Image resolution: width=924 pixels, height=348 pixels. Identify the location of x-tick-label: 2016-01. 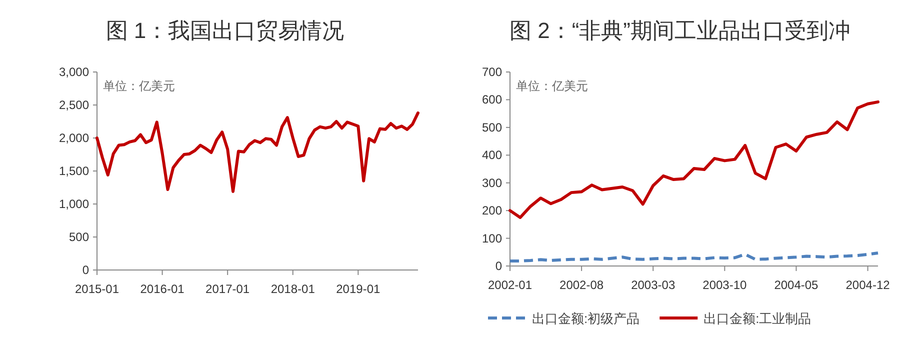
(162, 289).